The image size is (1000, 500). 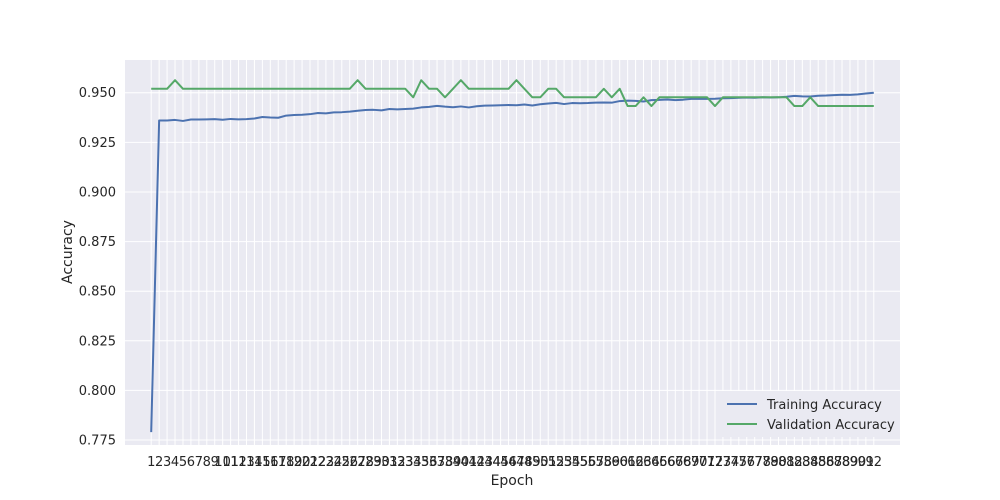 What do you see at coordinates (611, 462) in the screenshot?
I see `x-tick-label: 59` at bounding box center [611, 462].